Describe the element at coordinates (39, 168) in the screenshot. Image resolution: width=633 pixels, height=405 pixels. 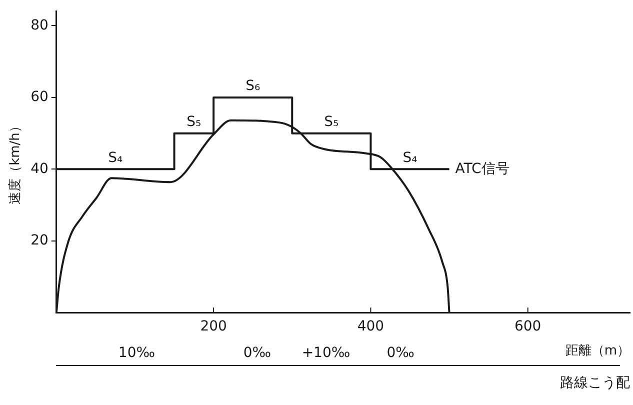
I see `y-tick-label: 40` at that location.